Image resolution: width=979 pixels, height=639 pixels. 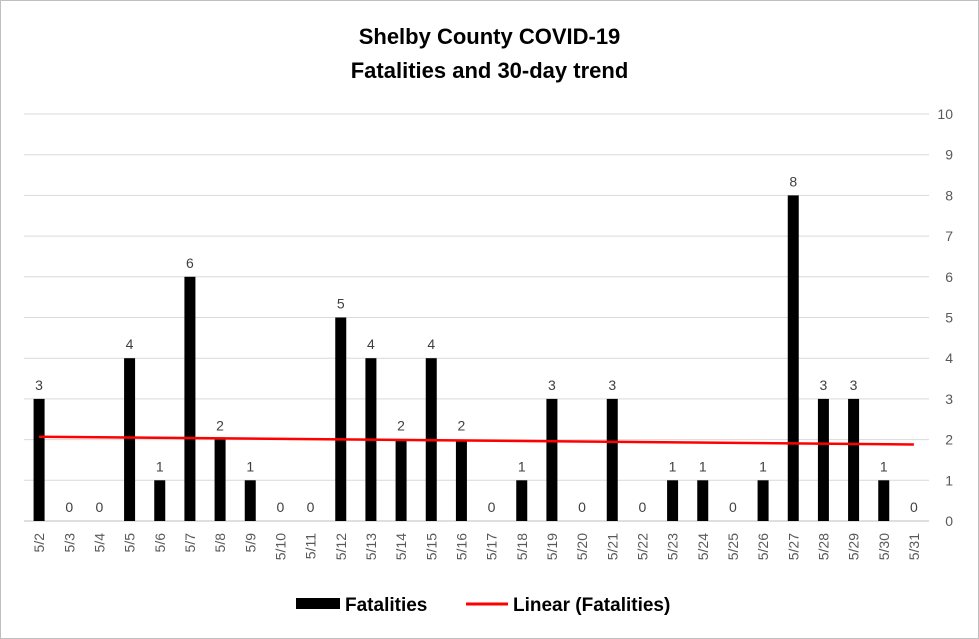 I want to click on x-tick-label: 5/17, so click(x=492, y=546).